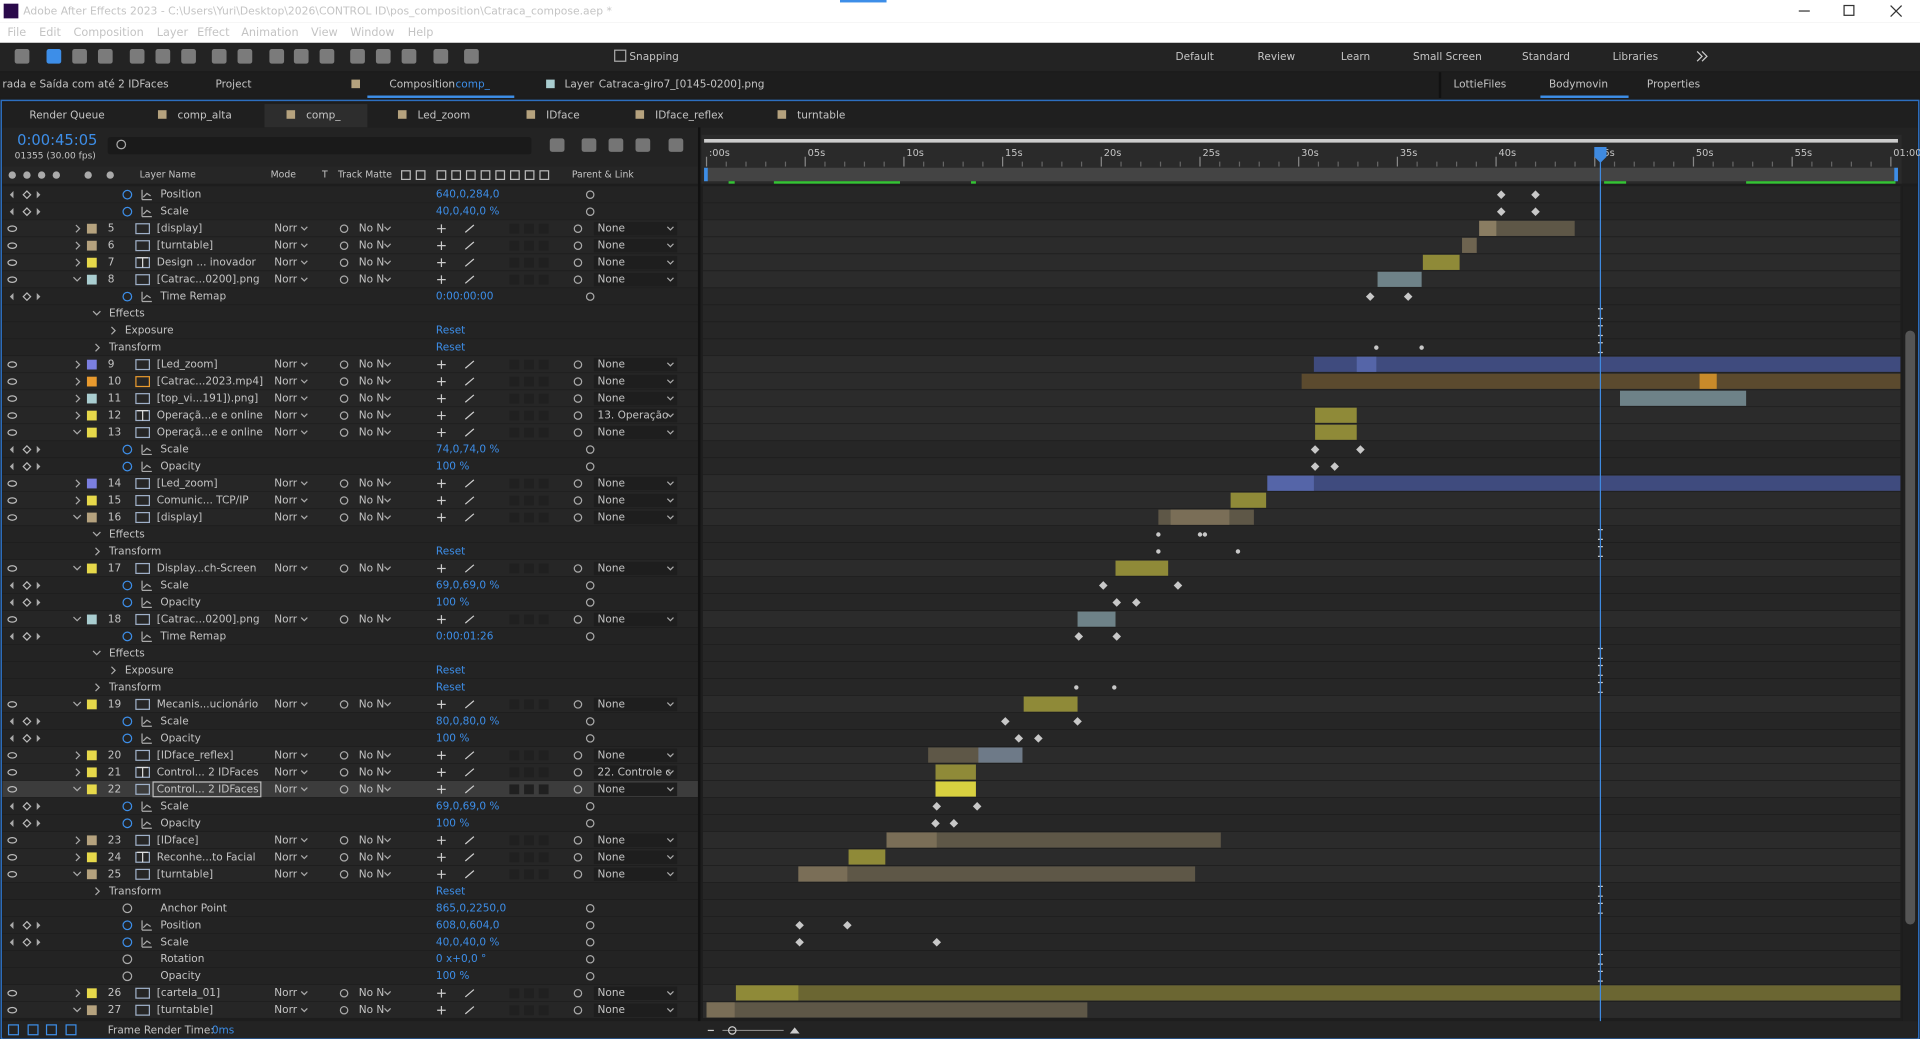  Describe the element at coordinates (210, 382) in the screenshot. I see `layer-name: [Catrac...2023.mp4]` at that location.